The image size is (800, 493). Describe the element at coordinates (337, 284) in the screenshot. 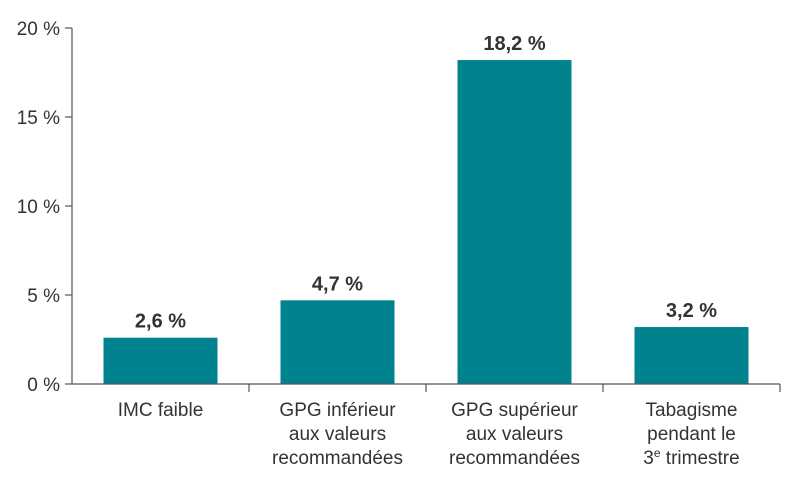

I see `data-label: 4,7 %` at that location.